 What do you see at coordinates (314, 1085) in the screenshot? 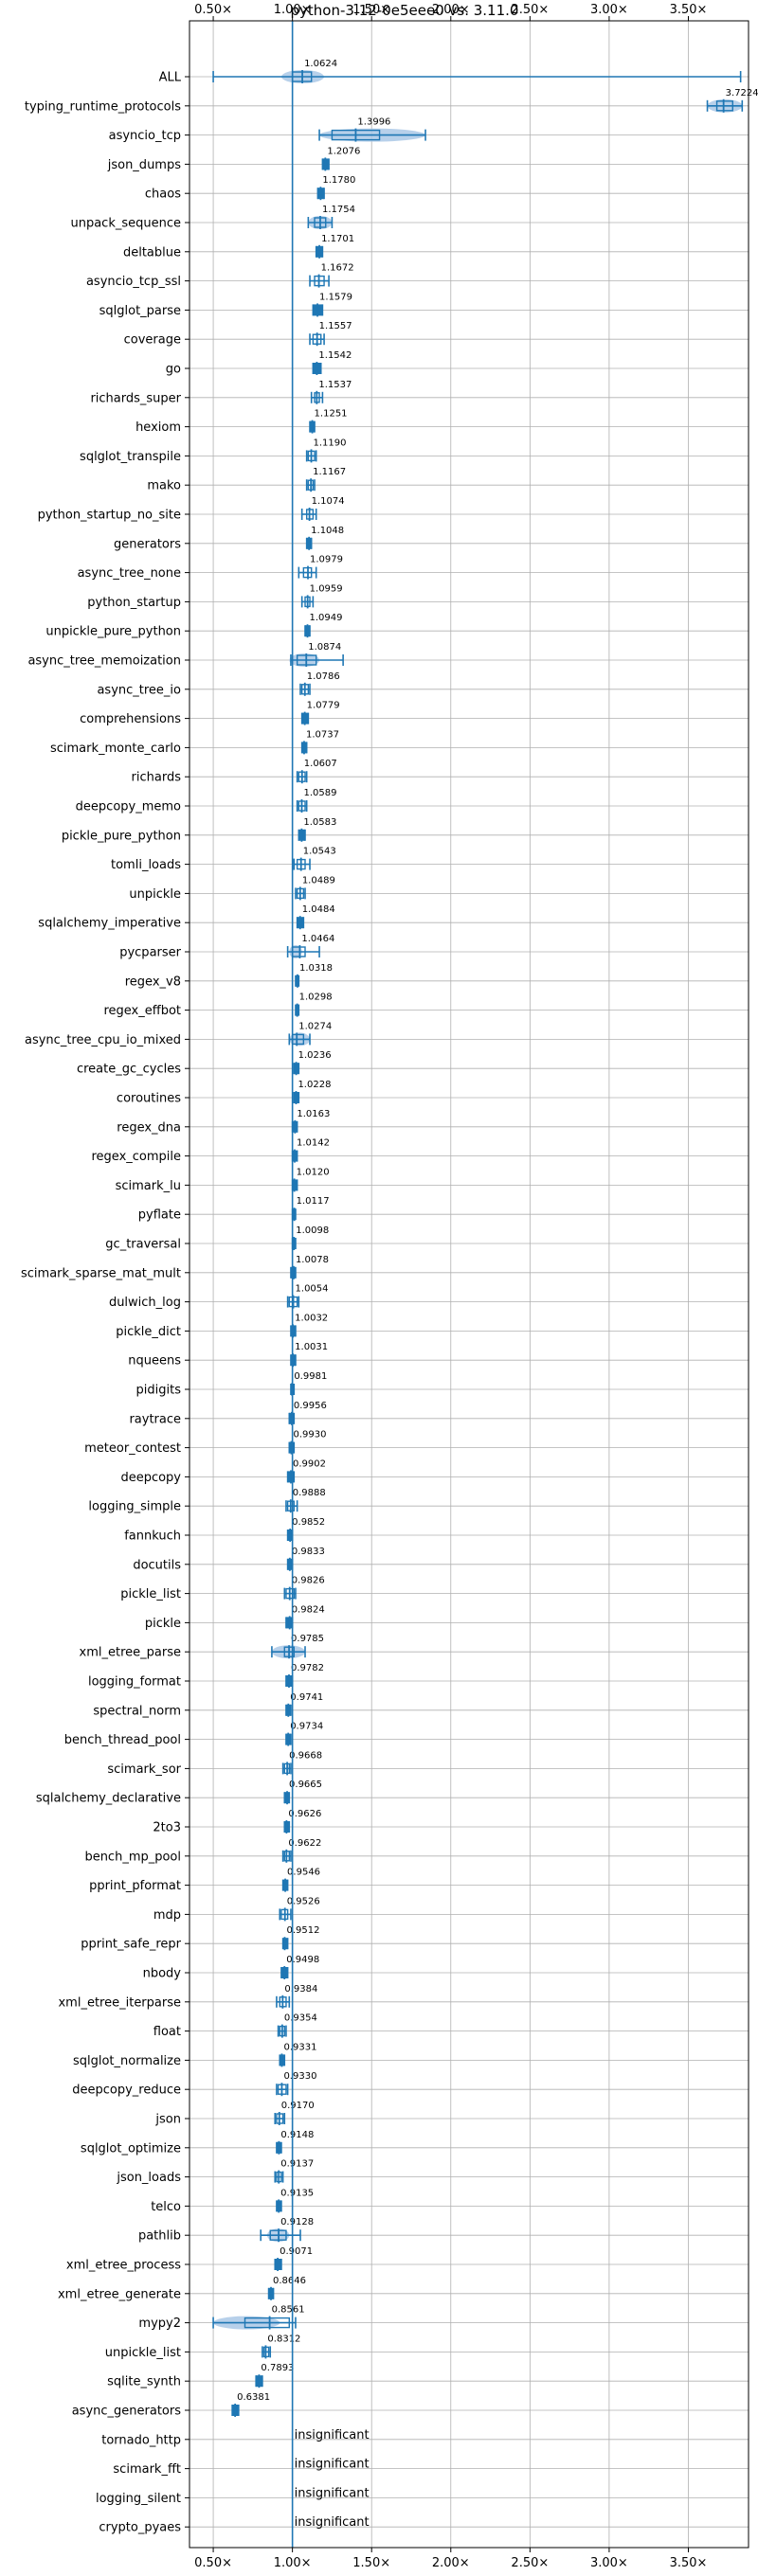
I see `value-label: 1.0228` at bounding box center [314, 1085].